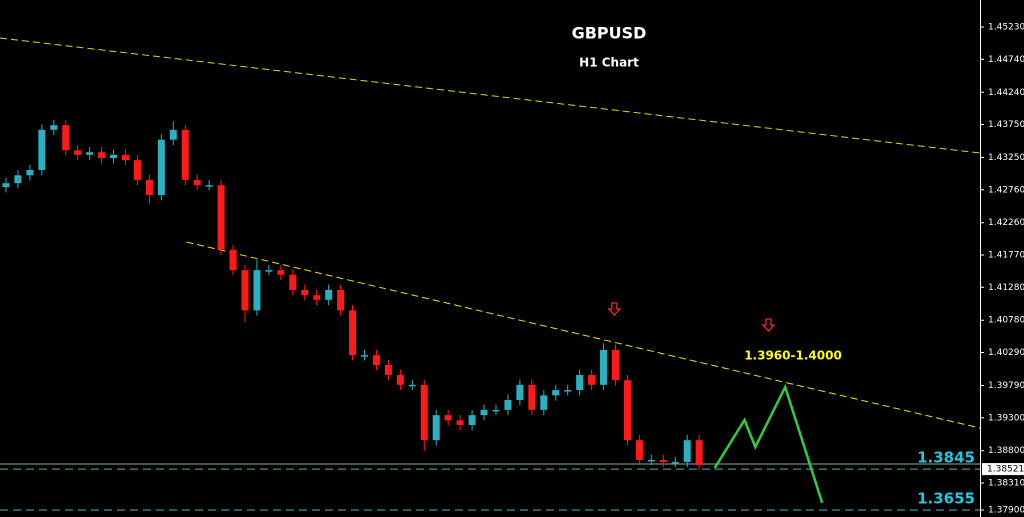 This screenshot has height=517, width=1024. I want to click on y-tick-label: 1.42260, so click(1006, 223).